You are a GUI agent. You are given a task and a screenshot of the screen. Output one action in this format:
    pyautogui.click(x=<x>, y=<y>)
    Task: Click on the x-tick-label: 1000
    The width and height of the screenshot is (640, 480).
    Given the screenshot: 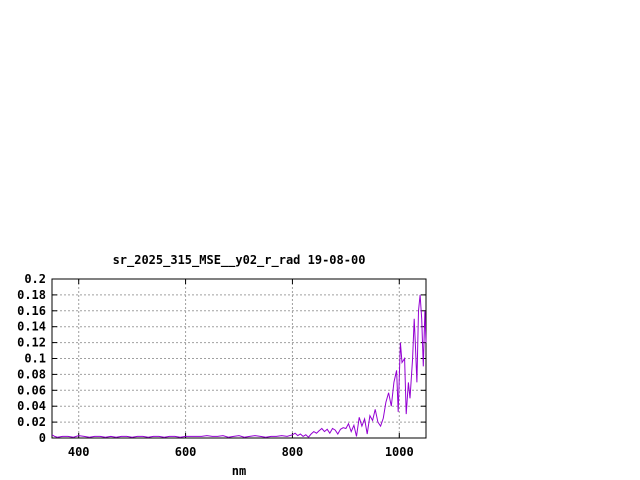 What is the action you would take?
    pyautogui.click(x=399, y=452)
    